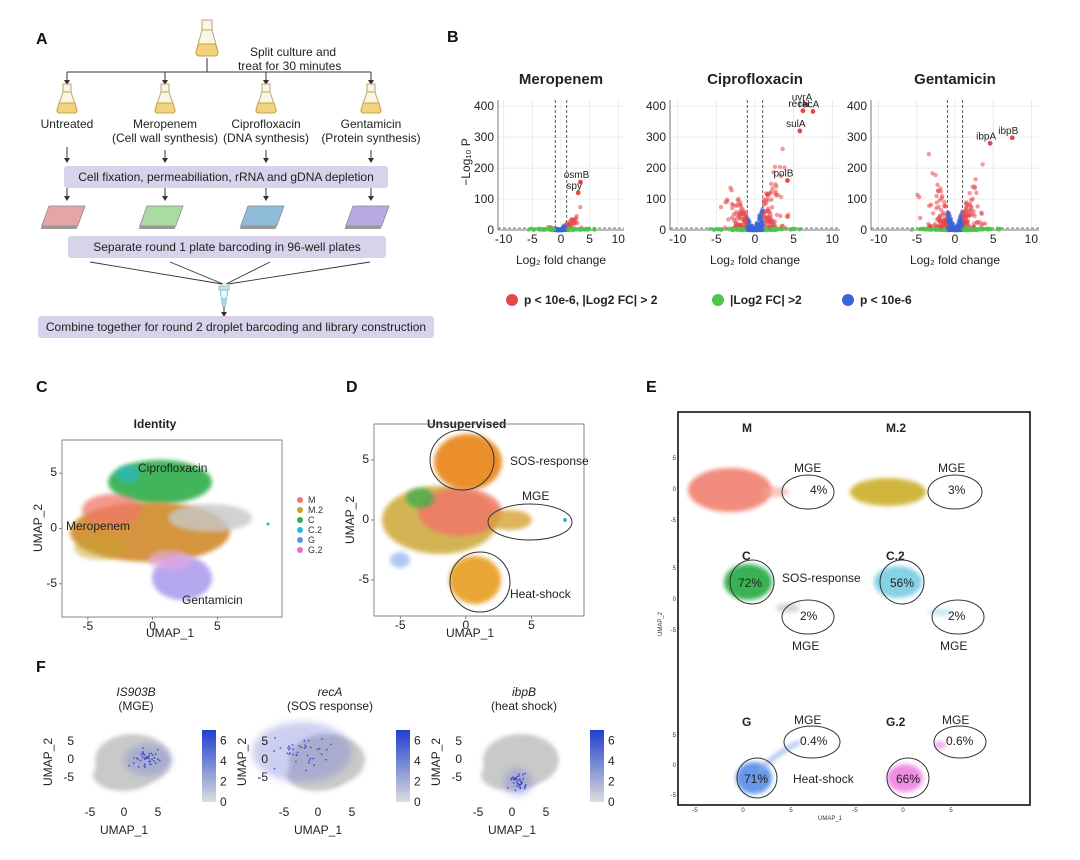 The height and width of the screenshot is (860, 1080). What do you see at coordinates (807, 468) in the screenshot?
I see `label-m-mge: MGE` at bounding box center [807, 468].